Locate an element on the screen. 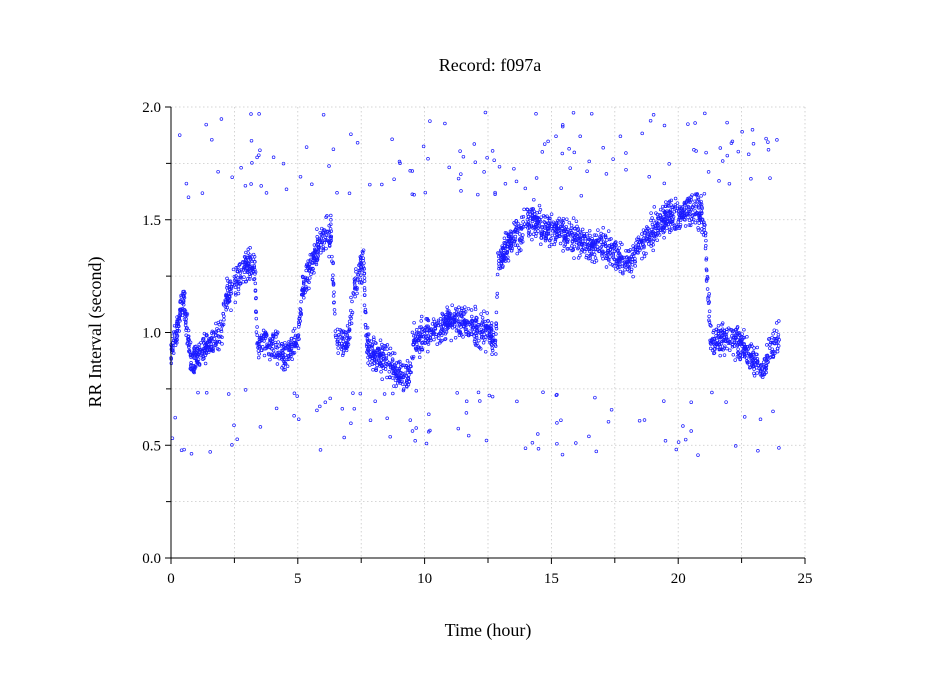  y-tick-label: 1.5 is located at coordinates (151, 221).